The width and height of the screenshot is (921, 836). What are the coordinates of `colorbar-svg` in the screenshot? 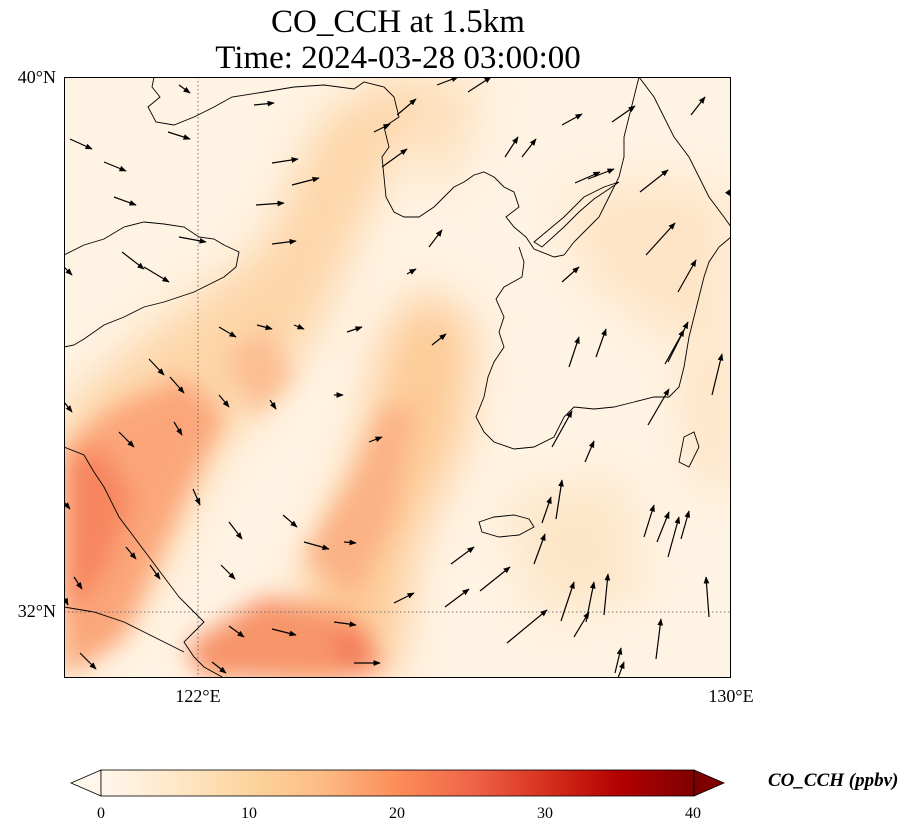 It's located at (398, 783).